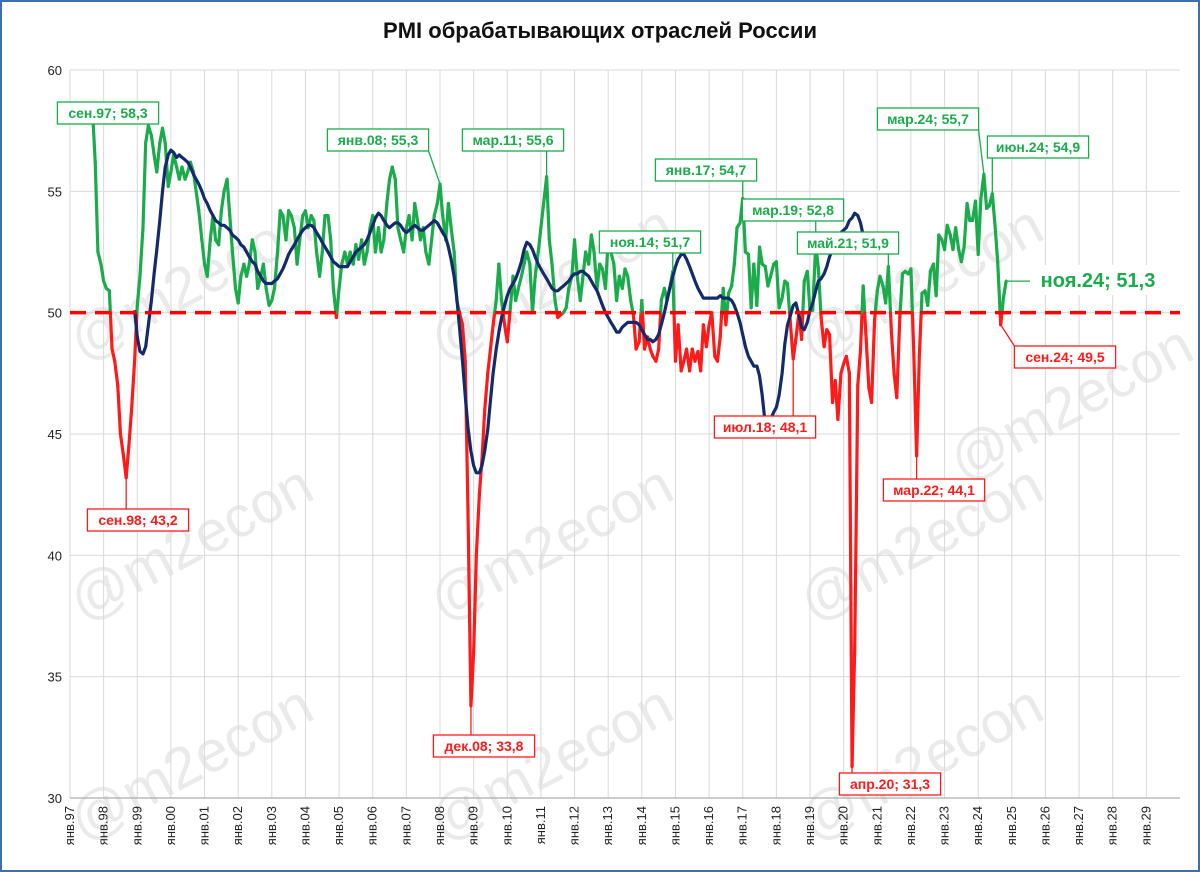 The height and width of the screenshot is (872, 1200). Describe the element at coordinates (934, 490) in the screenshot. I see `callout-label: мар.22; 44,1` at that location.